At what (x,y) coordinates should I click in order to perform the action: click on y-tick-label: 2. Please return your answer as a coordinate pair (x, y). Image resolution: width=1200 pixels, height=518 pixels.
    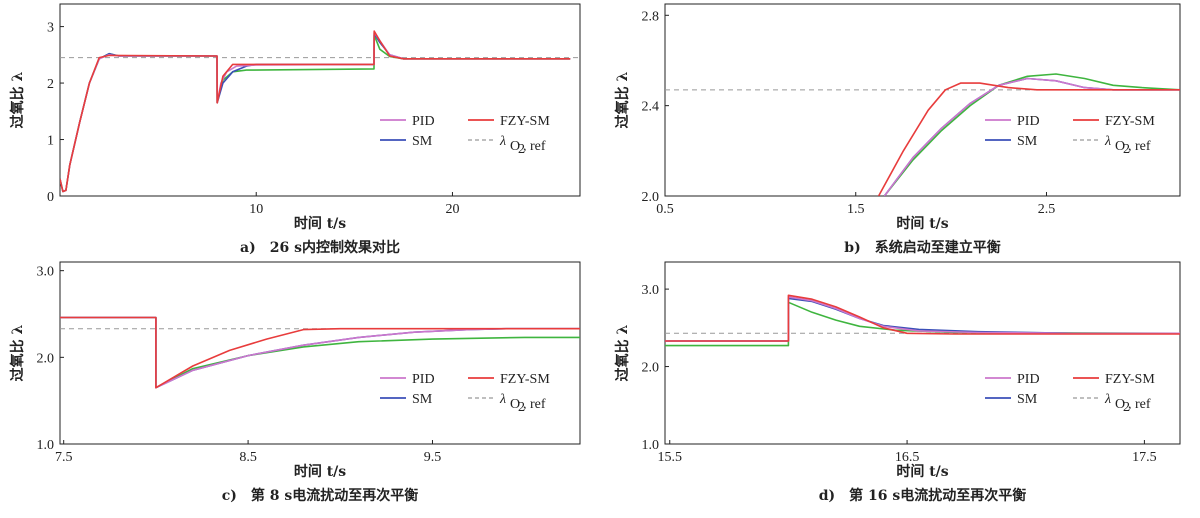
    Looking at the image, I should click on (50, 84).